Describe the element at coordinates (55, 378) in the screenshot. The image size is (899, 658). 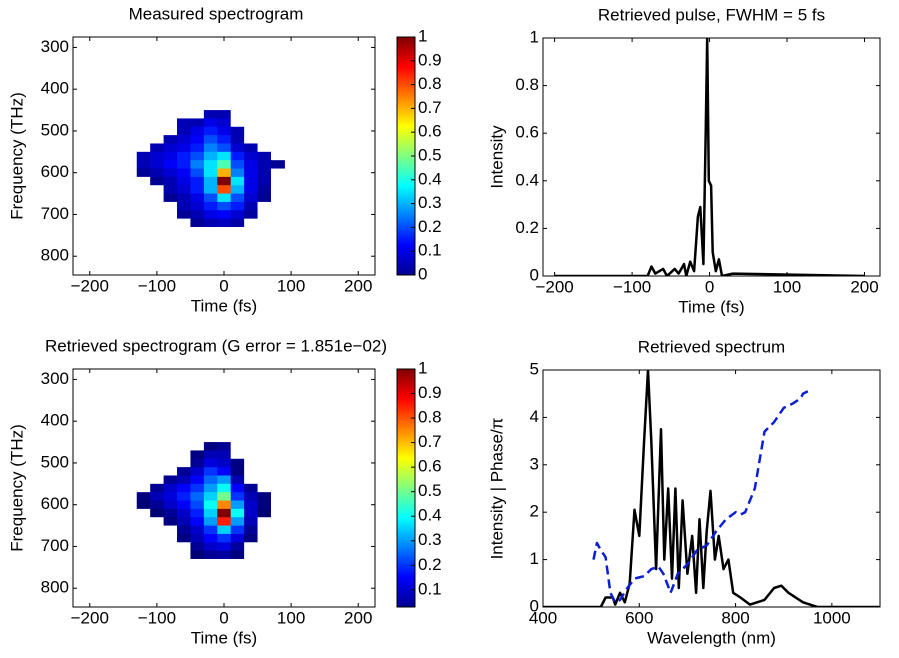
I see `y-tick-label: 300` at that location.